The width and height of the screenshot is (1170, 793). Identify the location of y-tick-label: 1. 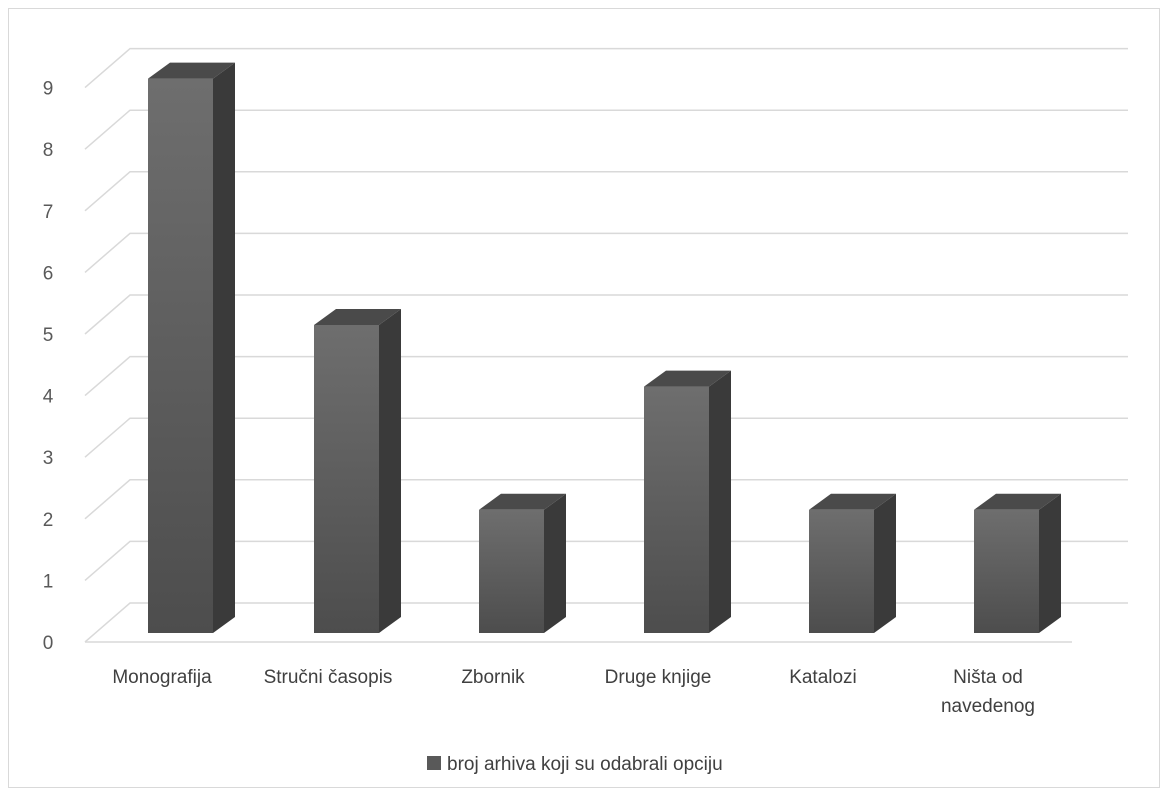
(48, 581).